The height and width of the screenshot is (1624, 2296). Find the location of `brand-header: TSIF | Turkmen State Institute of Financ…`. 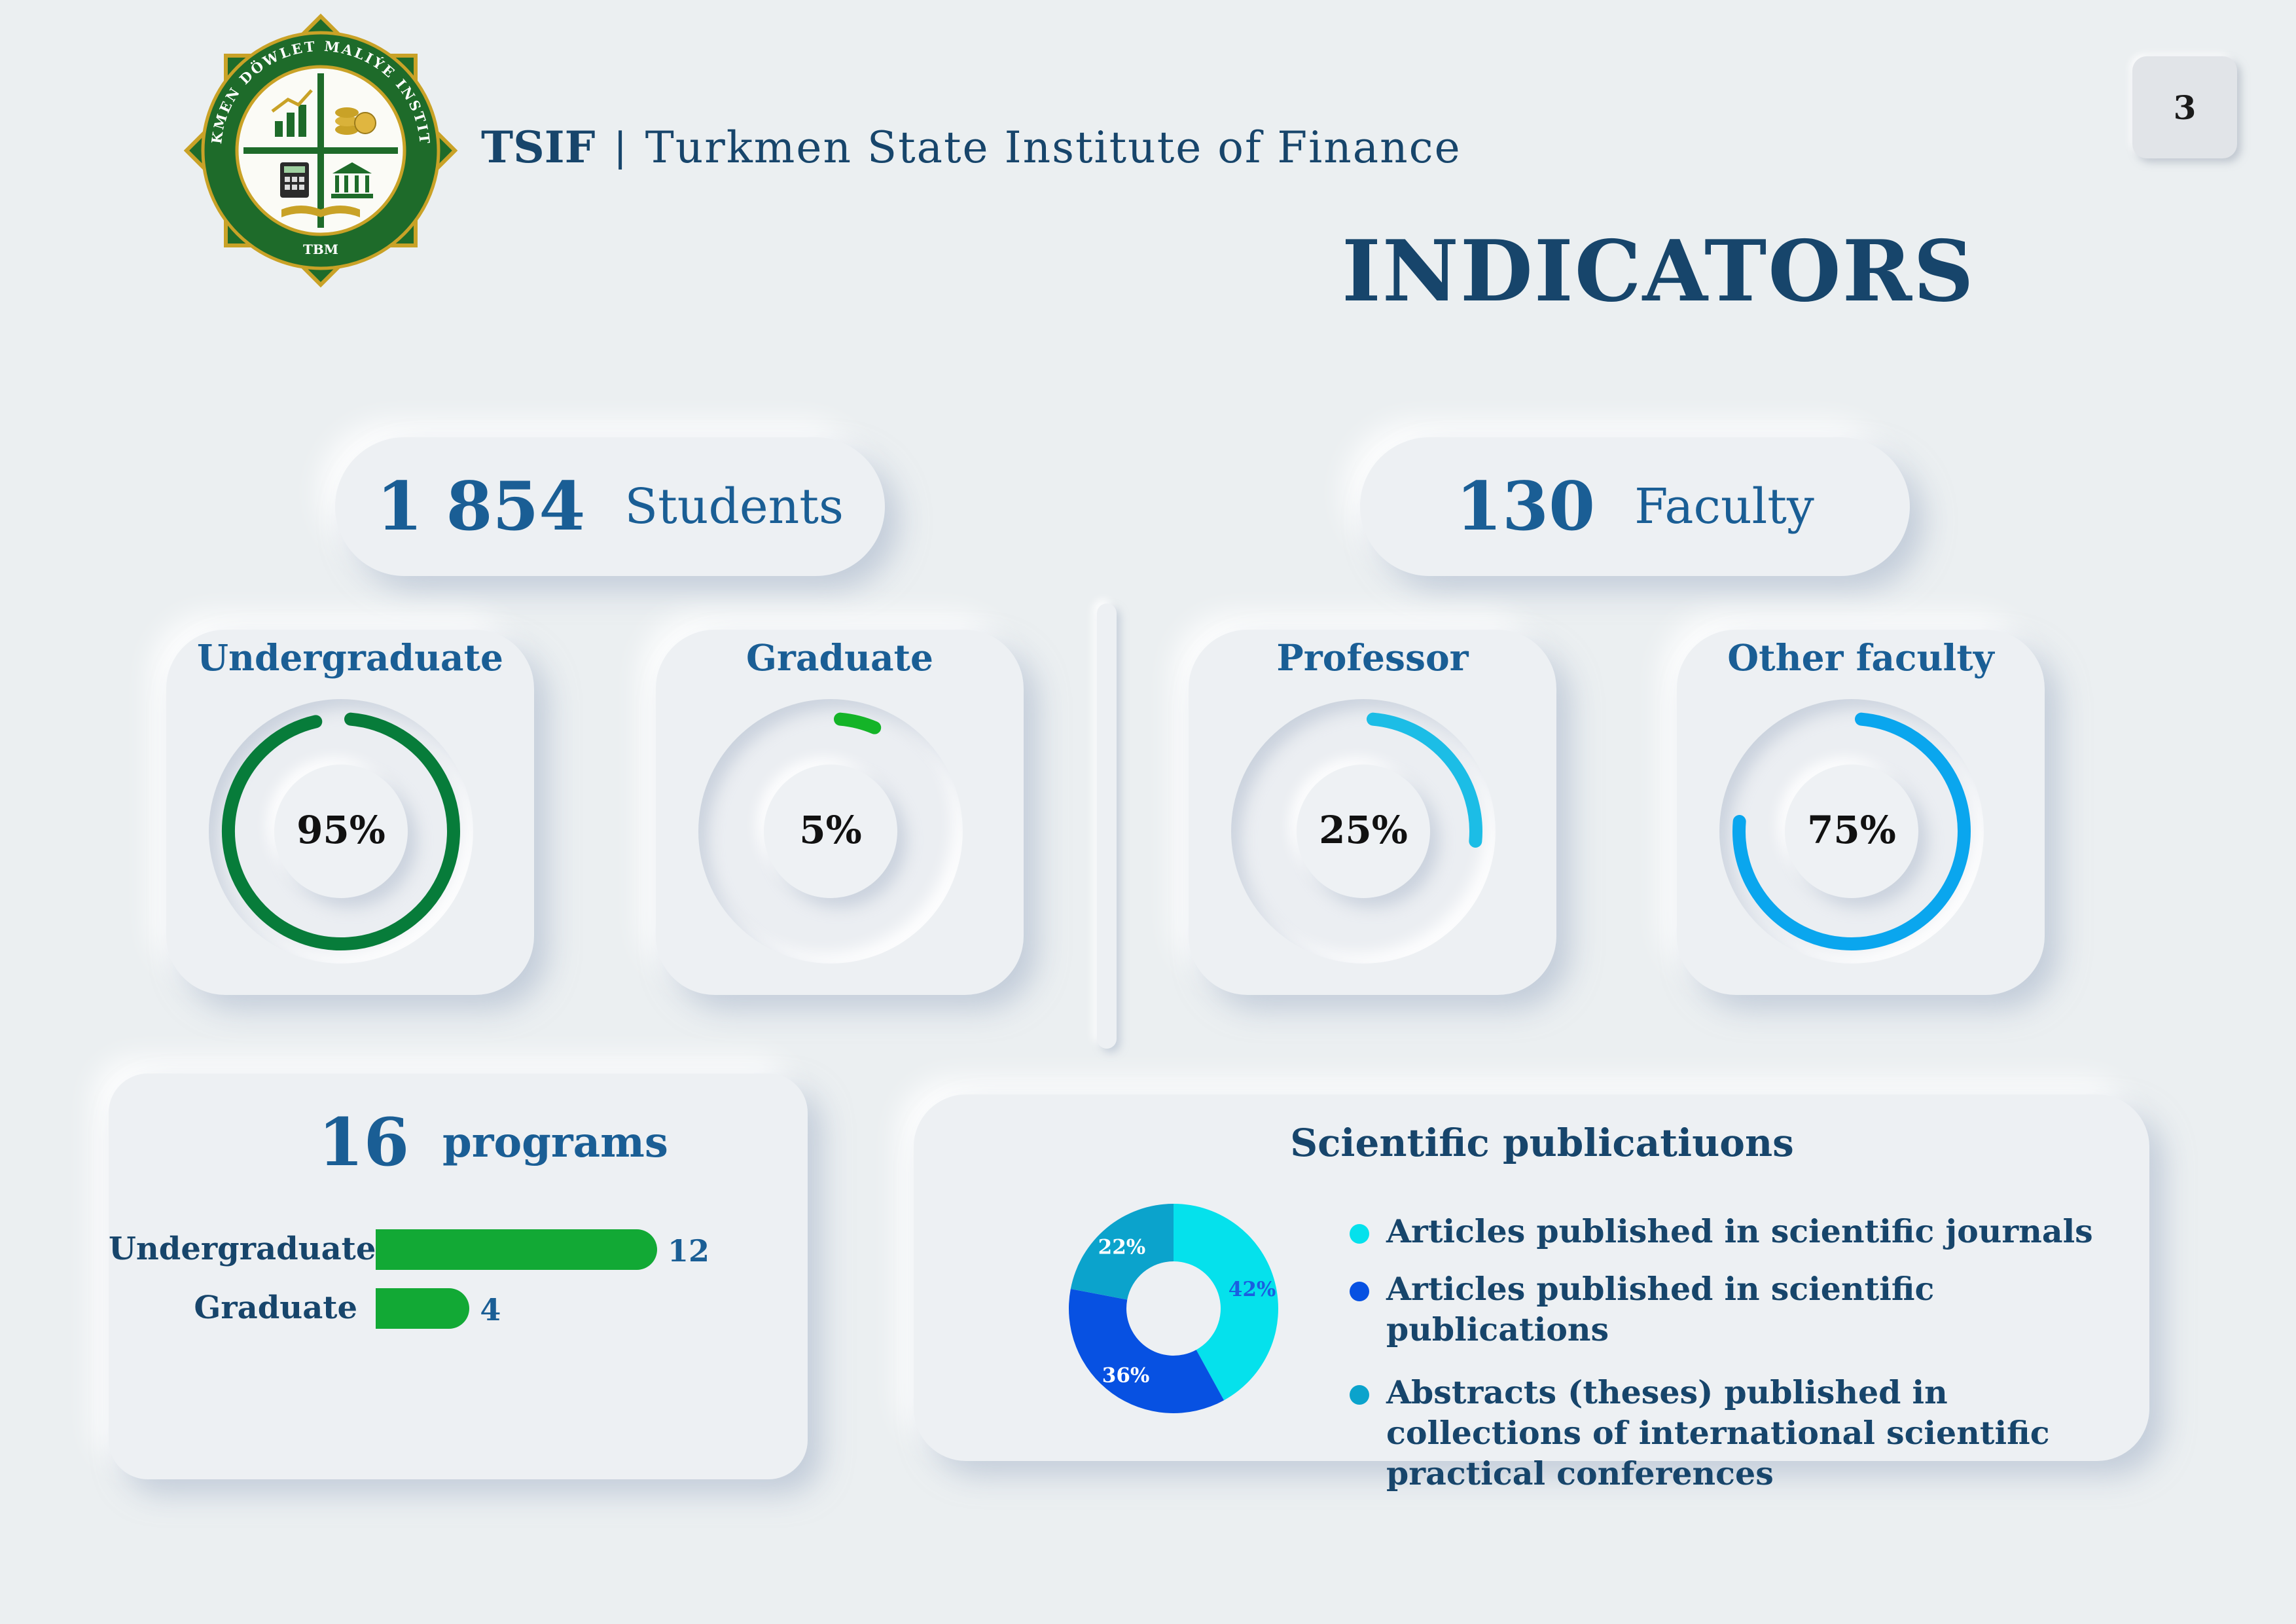

brand-header: TSIF | Turkmen State Institute of Financ… is located at coordinates (971, 147).